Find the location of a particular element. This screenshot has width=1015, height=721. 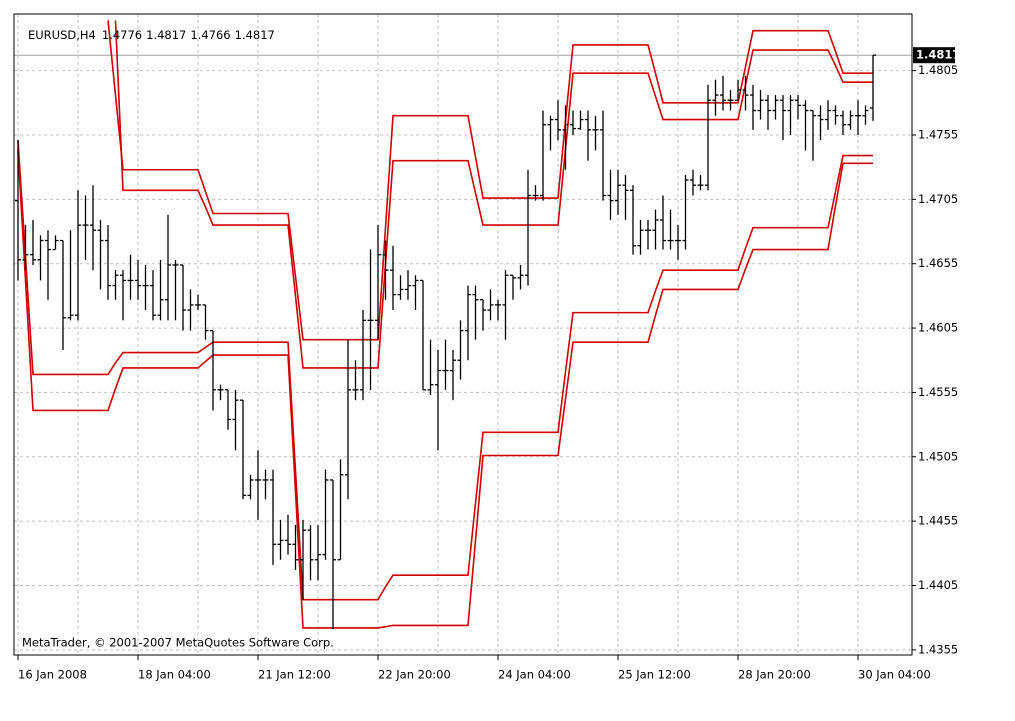

price-box is located at coordinates (934, 55).